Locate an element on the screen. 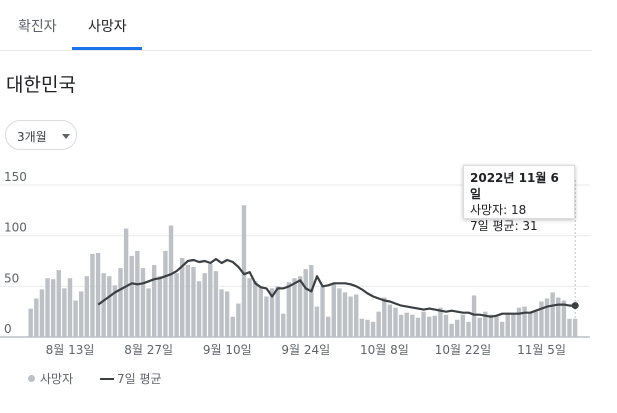  tab-deaths: 사망자 is located at coordinates (107, 27).